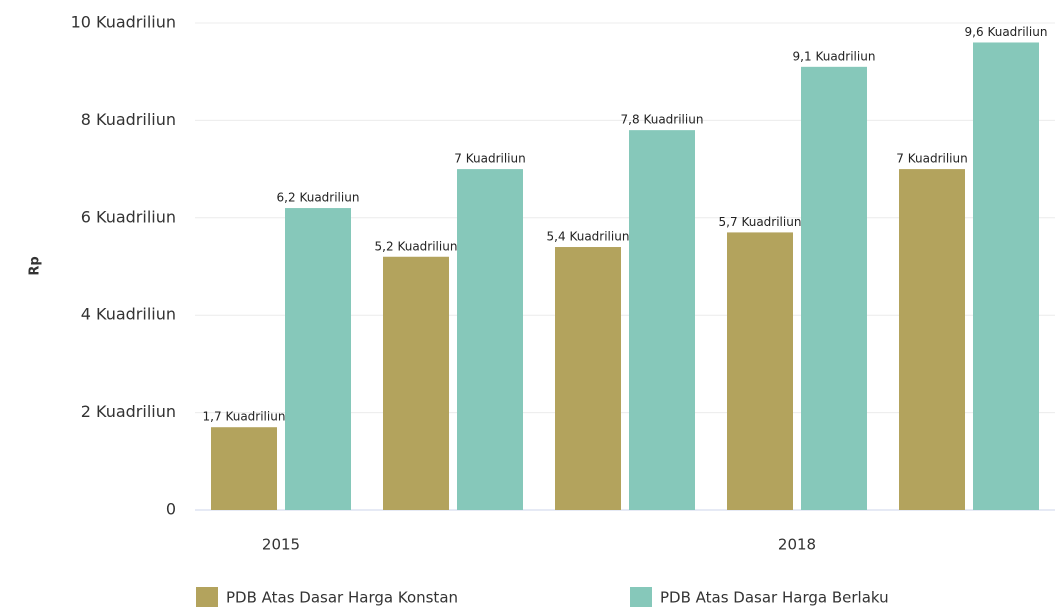  I want to click on value-label: 9,1 Kuadriliun, so click(834, 56).